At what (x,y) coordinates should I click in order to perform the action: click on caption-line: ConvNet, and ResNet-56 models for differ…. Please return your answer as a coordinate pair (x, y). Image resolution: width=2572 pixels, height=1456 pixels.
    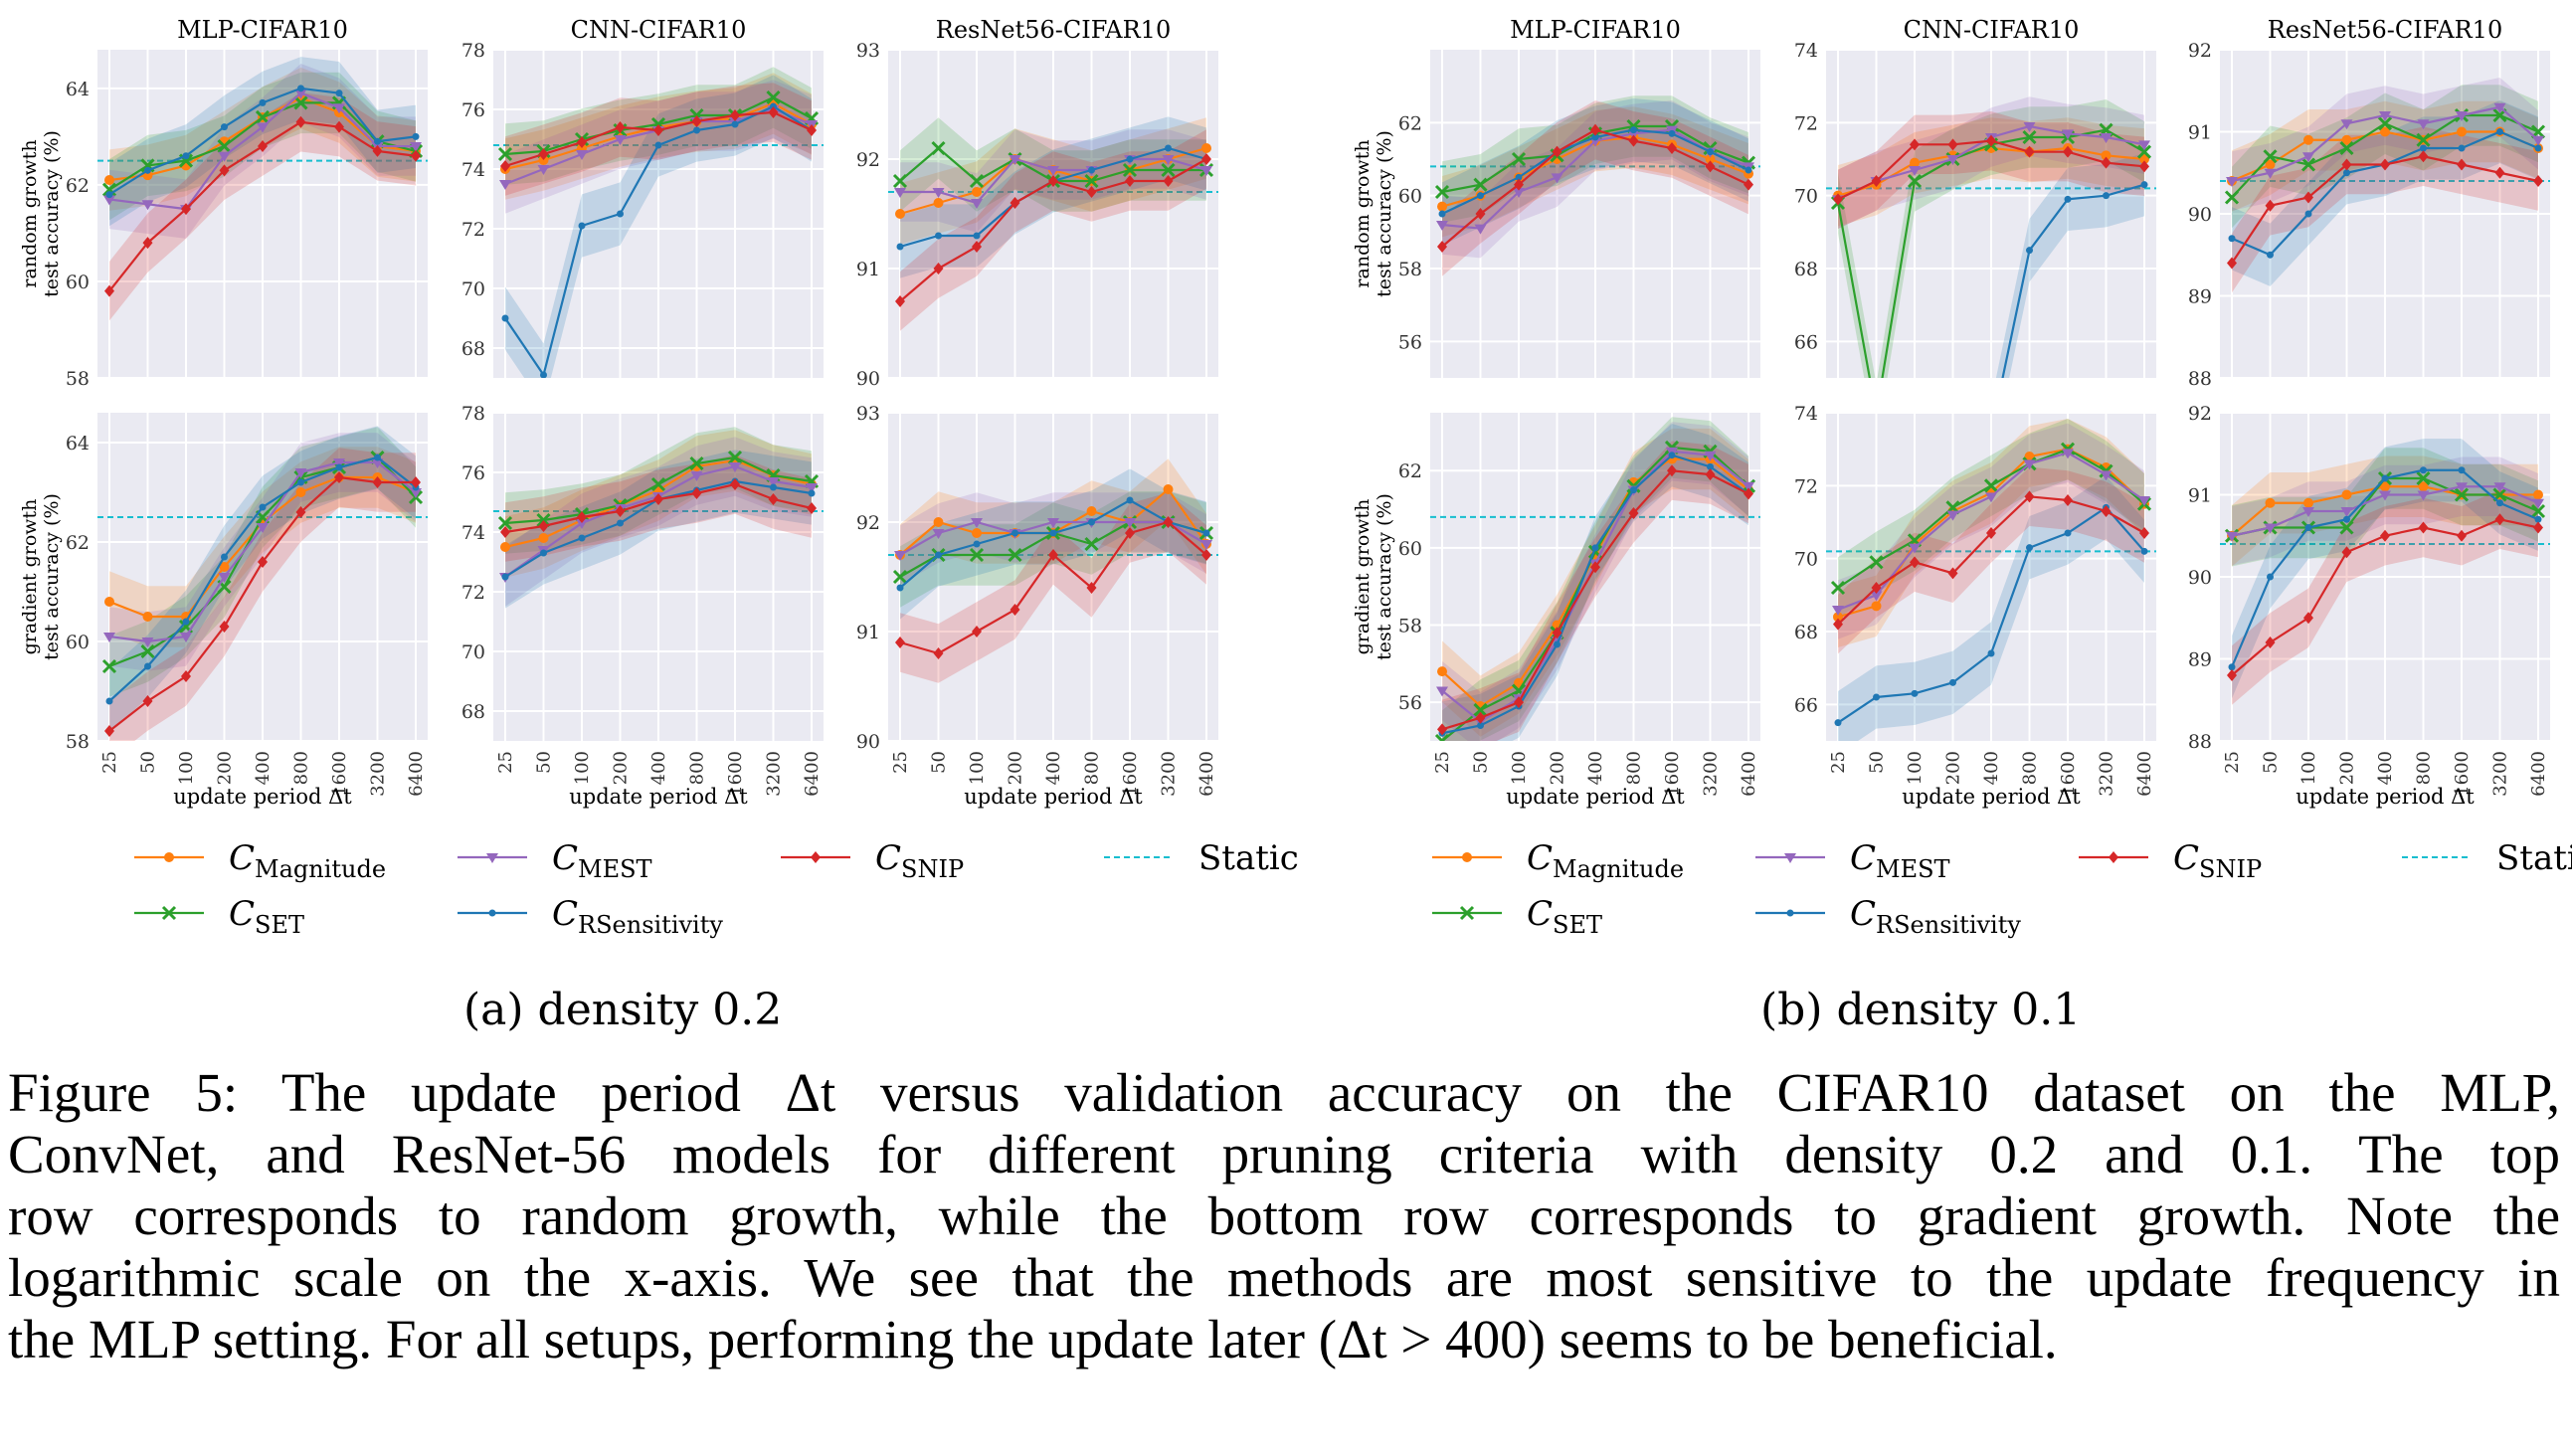
    Looking at the image, I should click on (1284, 1154).